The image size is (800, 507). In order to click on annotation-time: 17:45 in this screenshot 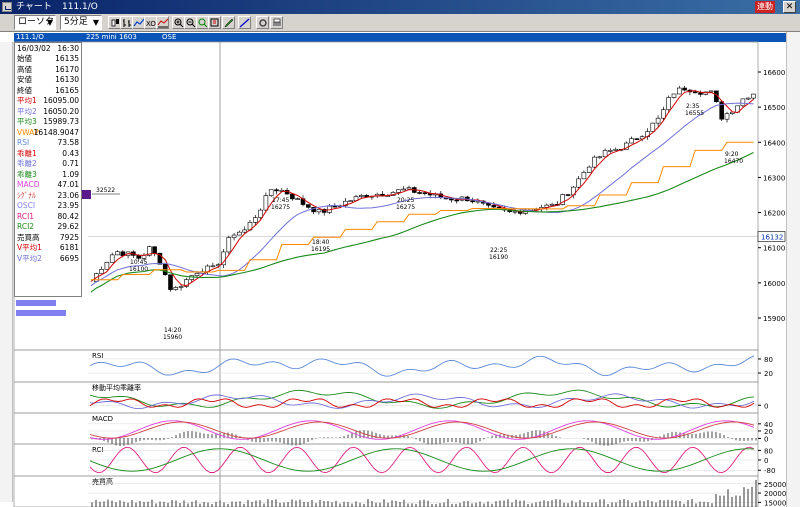, I will do `click(280, 200)`.